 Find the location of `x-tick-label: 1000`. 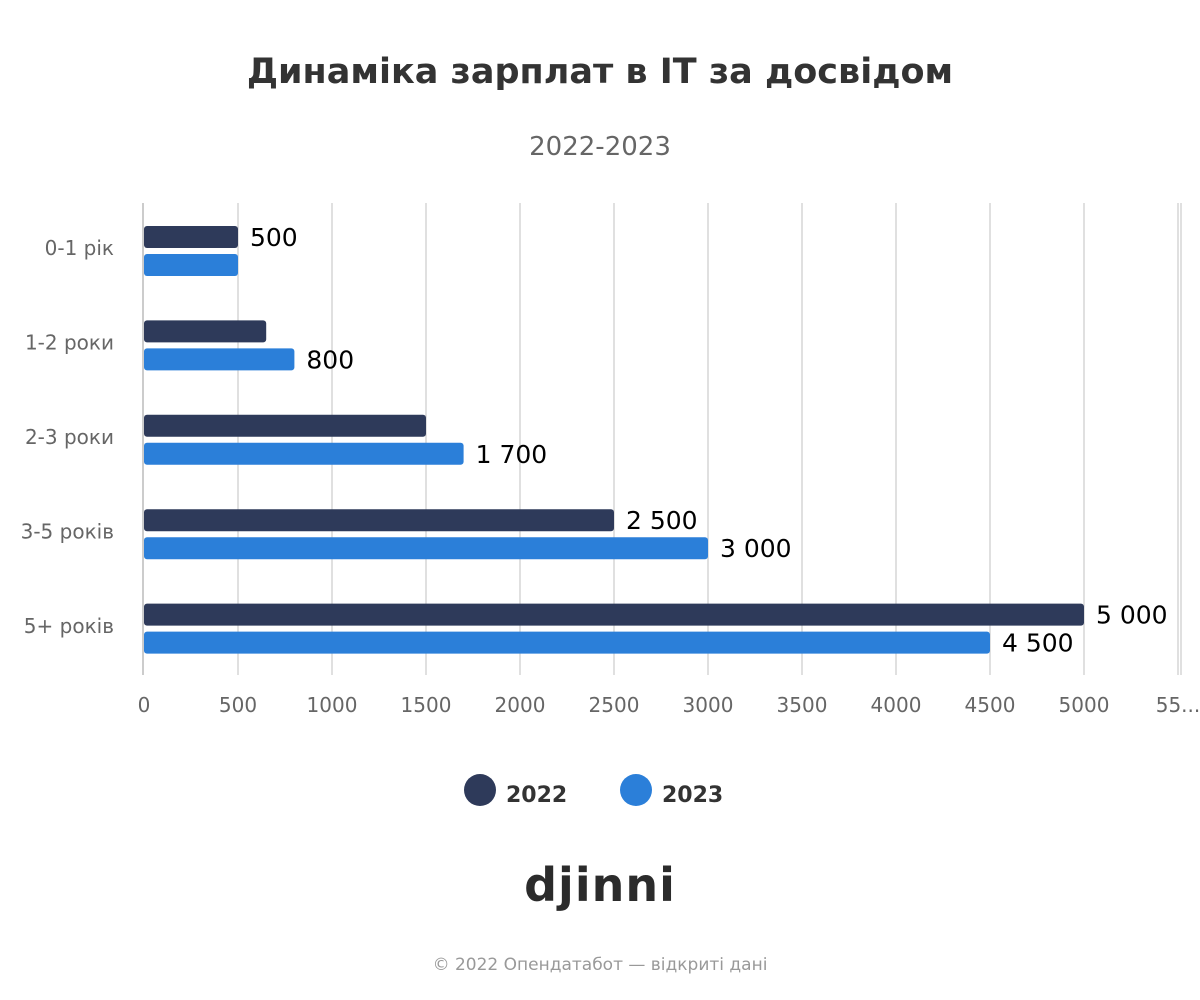

x-tick-label: 1000 is located at coordinates (332, 705).